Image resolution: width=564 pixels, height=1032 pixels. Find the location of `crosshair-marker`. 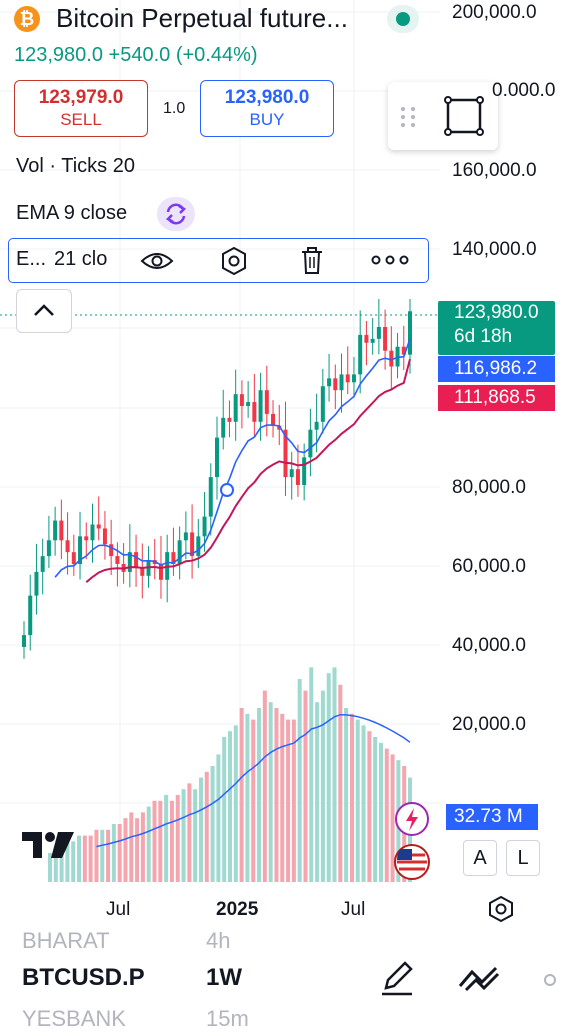

crosshair-marker is located at coordinates (227, 490).